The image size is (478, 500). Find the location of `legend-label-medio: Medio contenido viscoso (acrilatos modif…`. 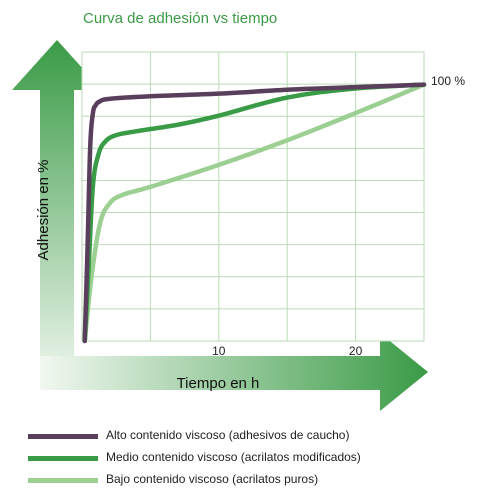

legend-label-medio: Medio contenido viscoso (acrilatos modif… is located at coordinates (233, 457).